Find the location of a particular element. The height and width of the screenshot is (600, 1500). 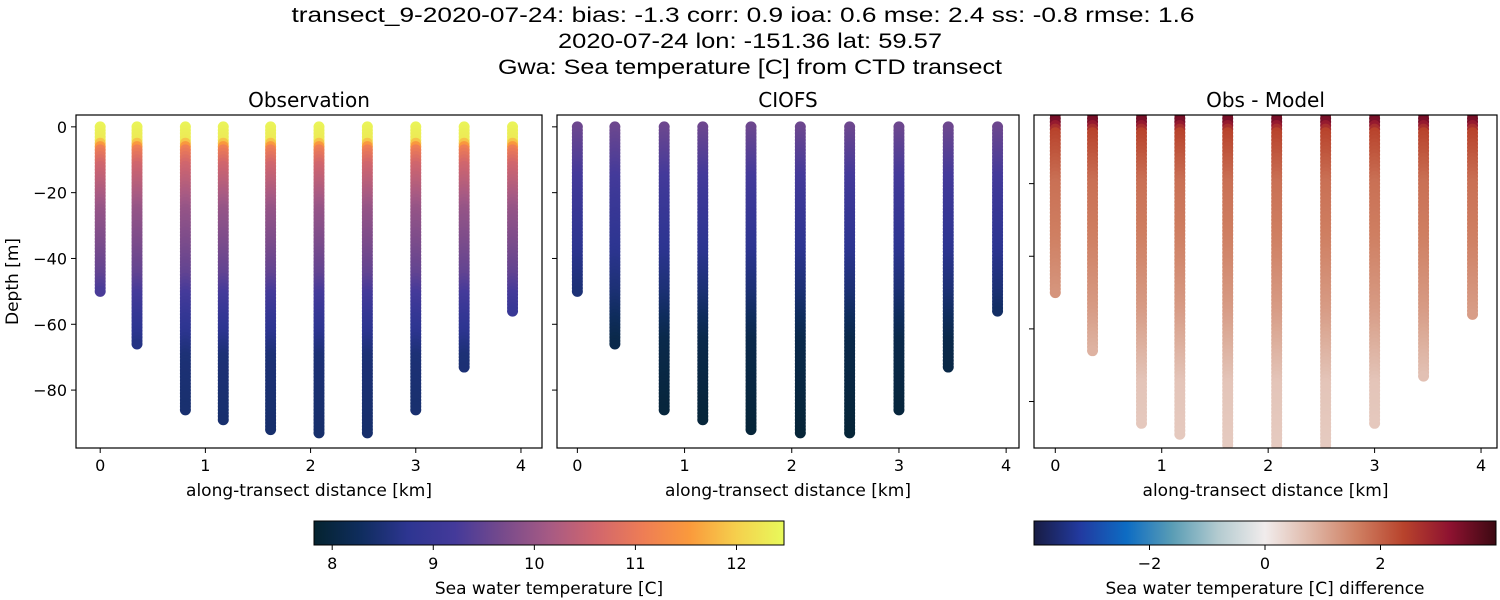

colorbar-tick-label: 2 is located at coordinates (1380, 563).